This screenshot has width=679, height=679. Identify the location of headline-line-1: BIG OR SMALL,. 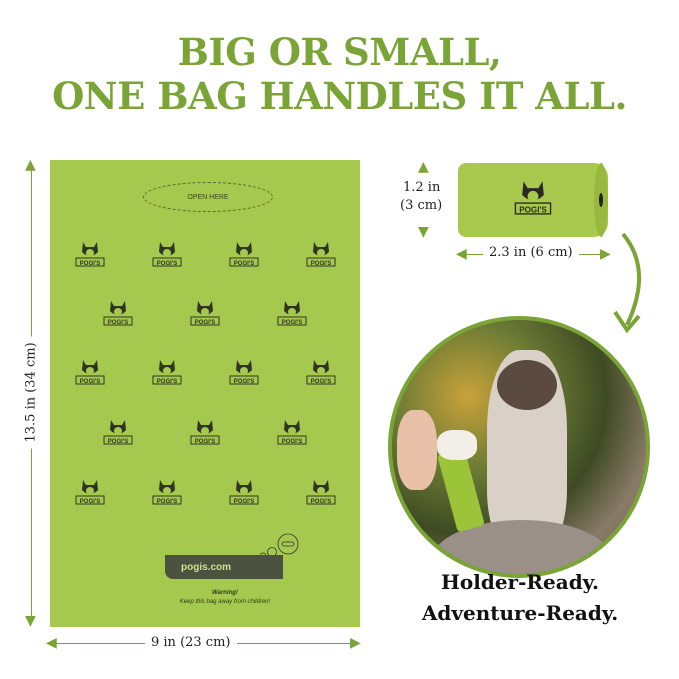
(339, 52).